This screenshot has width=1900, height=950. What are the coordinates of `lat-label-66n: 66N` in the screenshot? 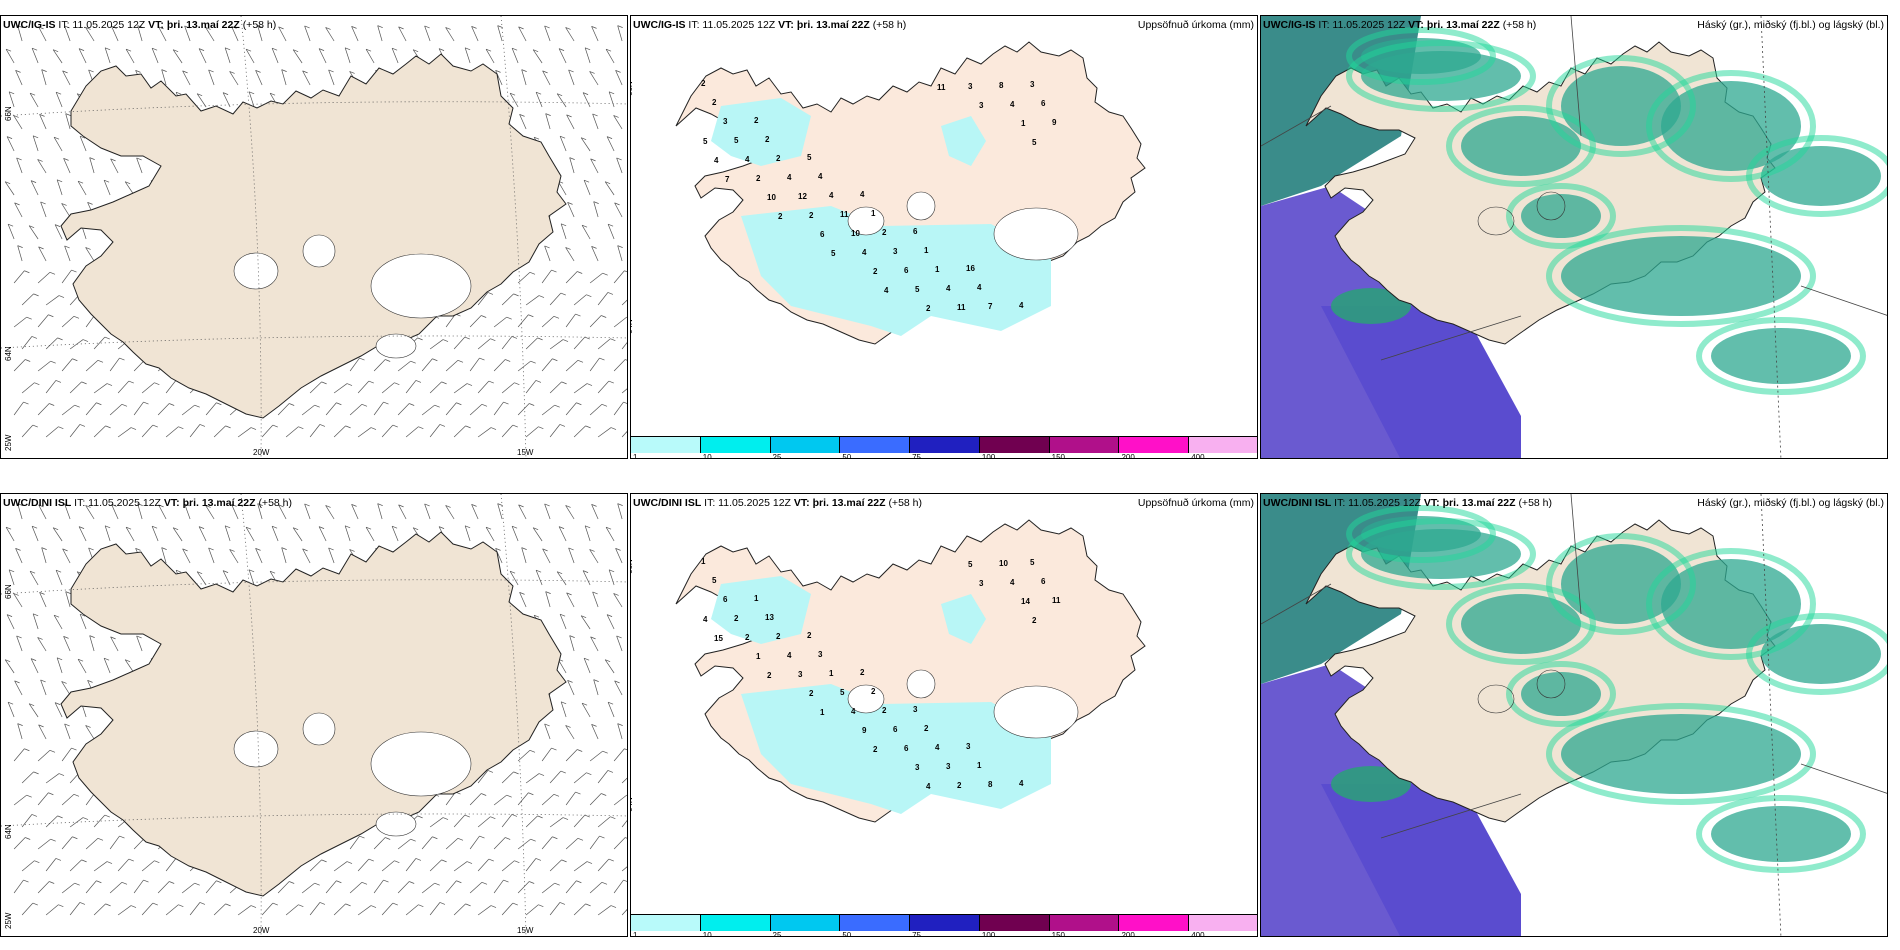 It's located at (8, 591).